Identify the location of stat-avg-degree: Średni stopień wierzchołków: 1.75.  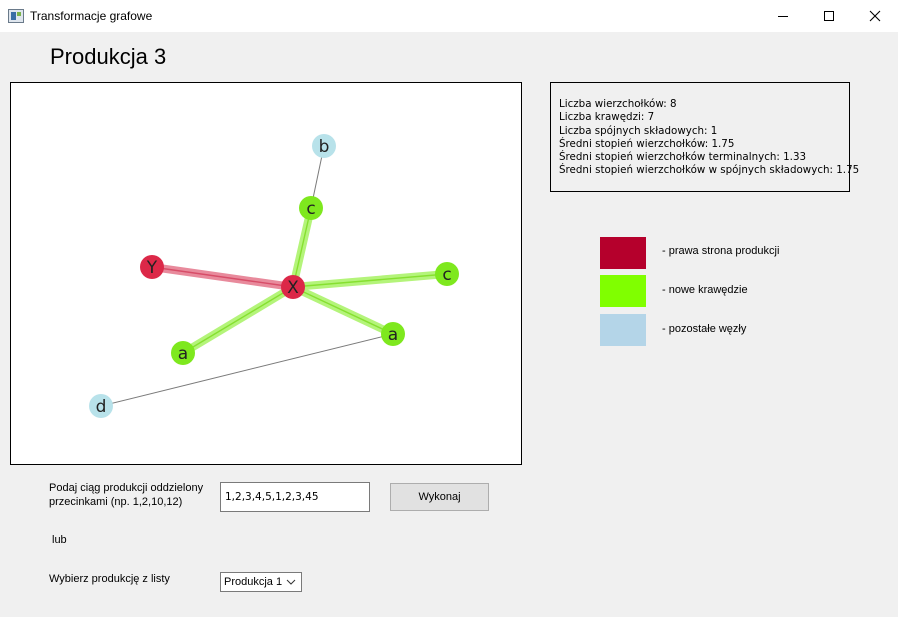
(647, 143).